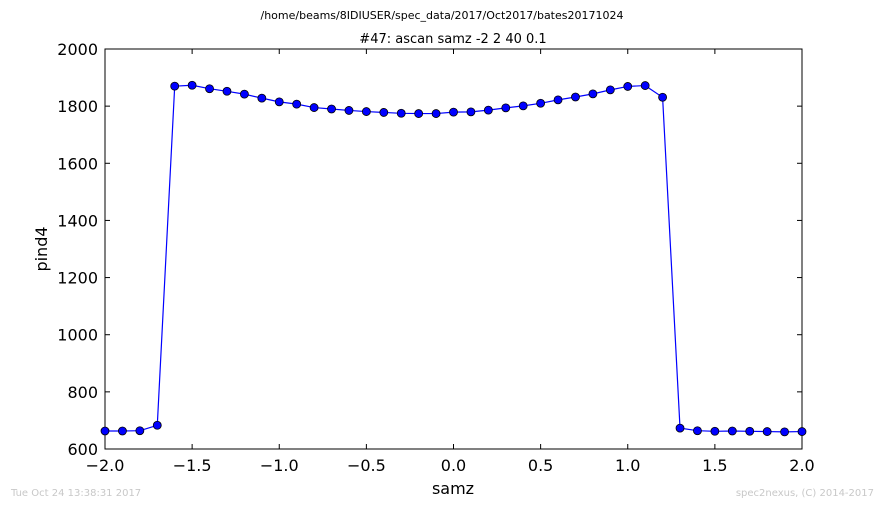 The width and height of the screenshot is (884, 509). Describe the element at coordinates (540, 465) in the screenshot. I see `x-tick-label: 0.5` at that location.